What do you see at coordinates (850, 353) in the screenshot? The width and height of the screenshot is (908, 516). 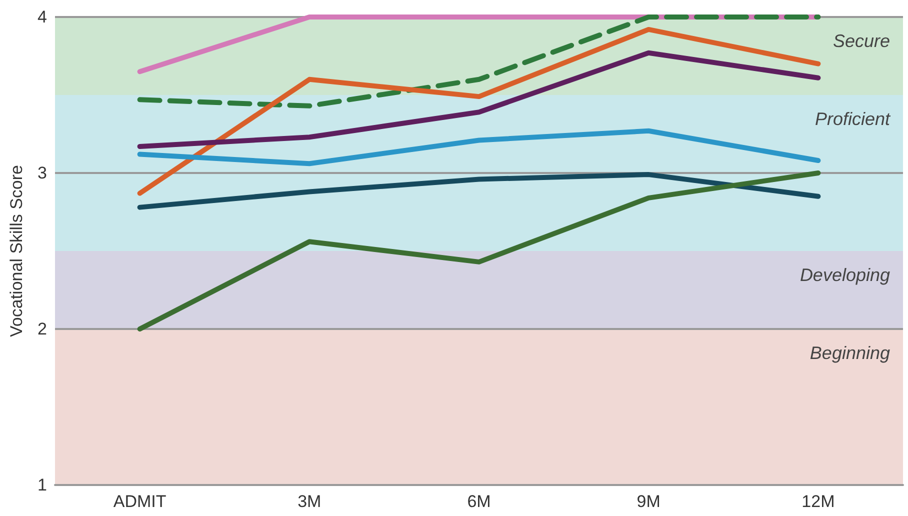 I see `band-label: Beginning` at bounding box center [850, 353].